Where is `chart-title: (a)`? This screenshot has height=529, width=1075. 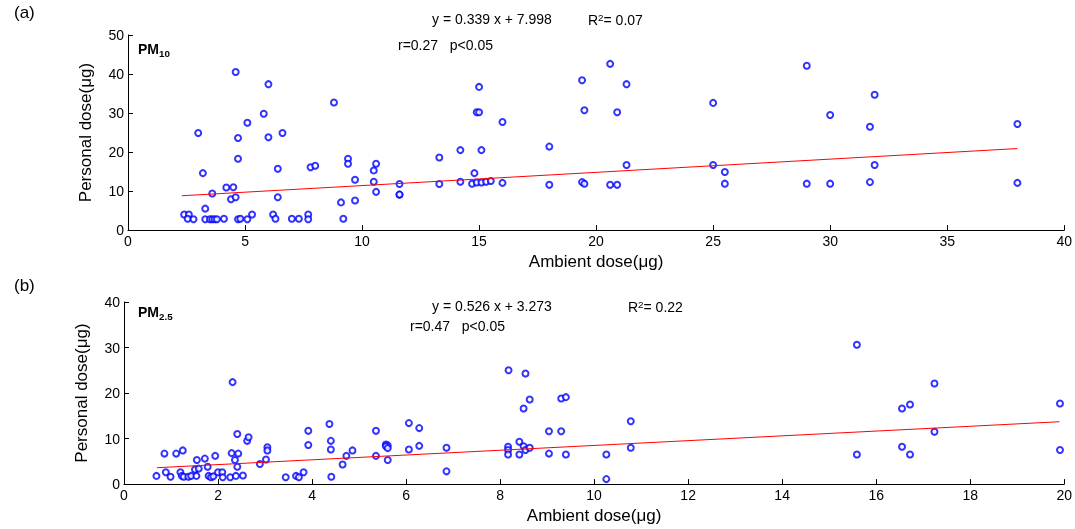
chart-title: (a) is located at coordinates (24, 12).